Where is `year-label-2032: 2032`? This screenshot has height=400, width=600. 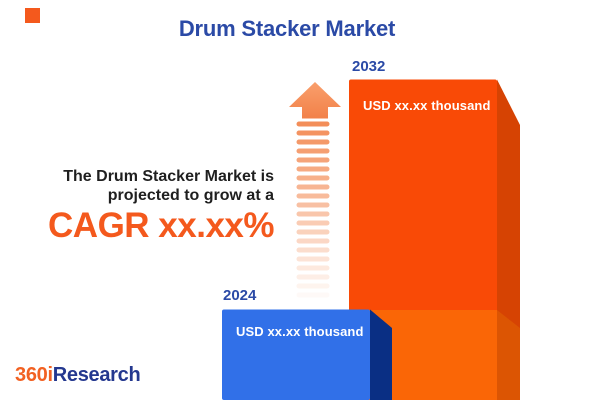
year-label-2032: 2032 is located at coordinates (369, 66).